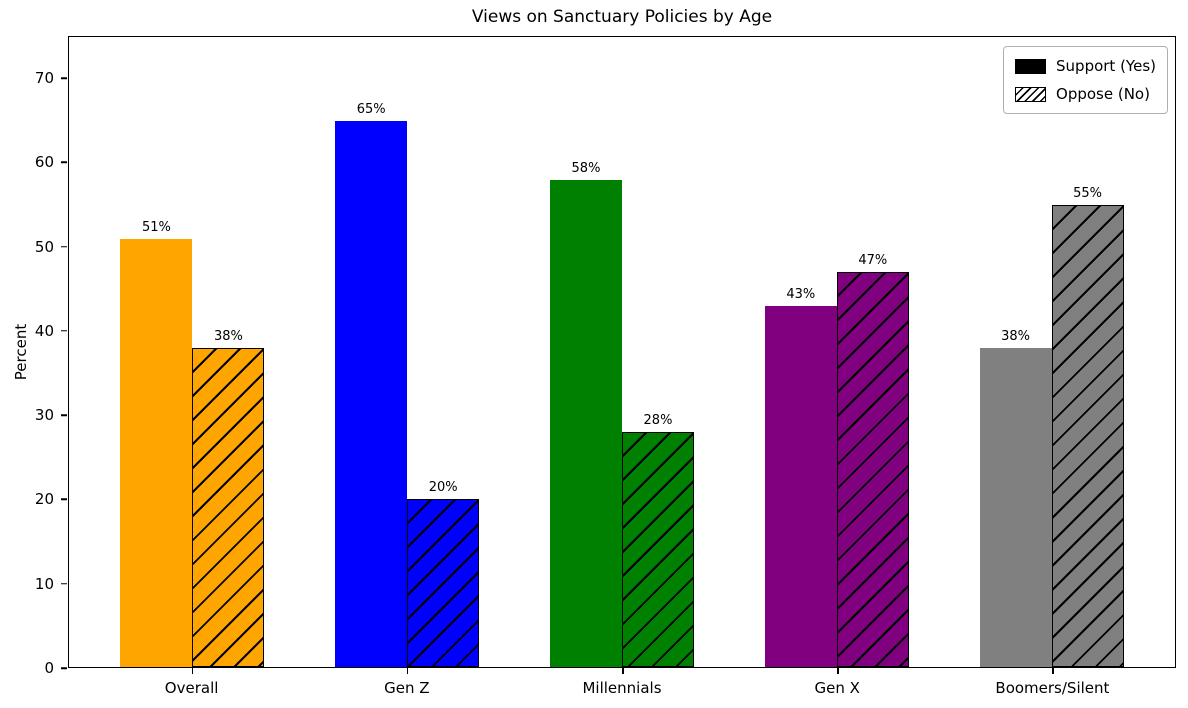 The image size is (1188, 708). What do you see at coordinates (1103, 94) in the screenshot?
I see `legend-label-oppose: Oppose (No)` at bounding box center [1103, 94].